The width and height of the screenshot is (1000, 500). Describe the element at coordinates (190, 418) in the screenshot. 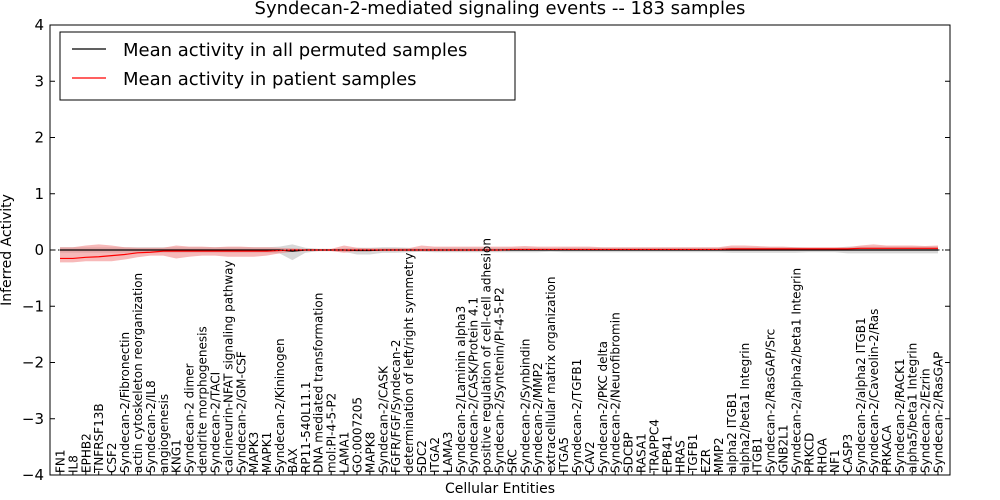

I see `x-tick-label: Syndecan-2 dimer` at that location.